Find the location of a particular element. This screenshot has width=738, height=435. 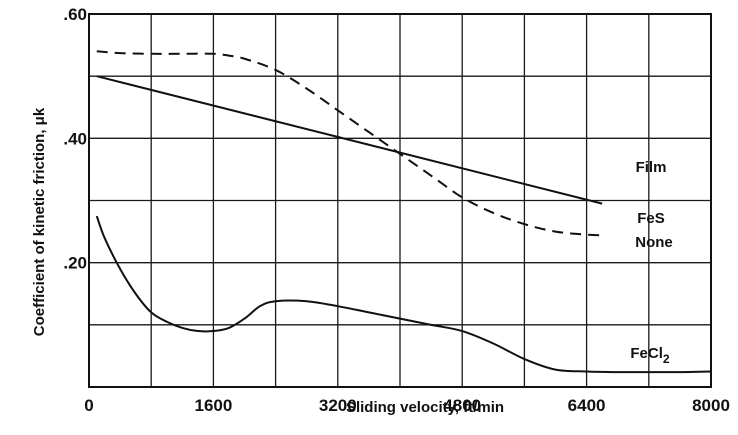

x-axis-title: Sliding velocity, ft/min is located at coordinates (425, 407).